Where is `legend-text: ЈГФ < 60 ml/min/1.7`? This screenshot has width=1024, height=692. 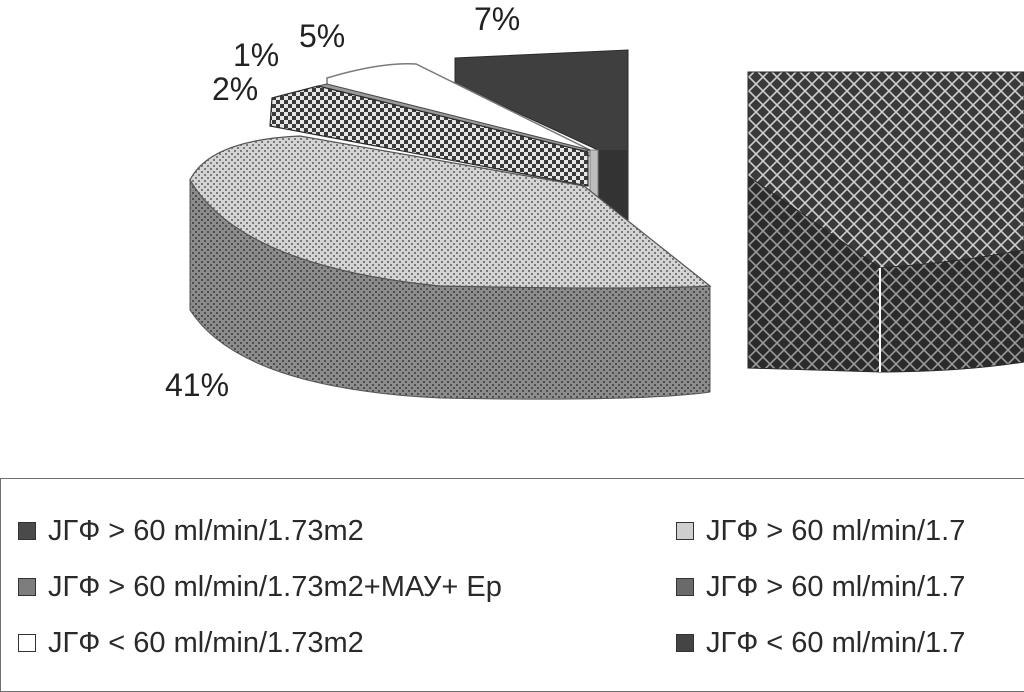
legend-text: ЈГФ < 60 ml/min/1.7 is located at coordinates (836, 642).